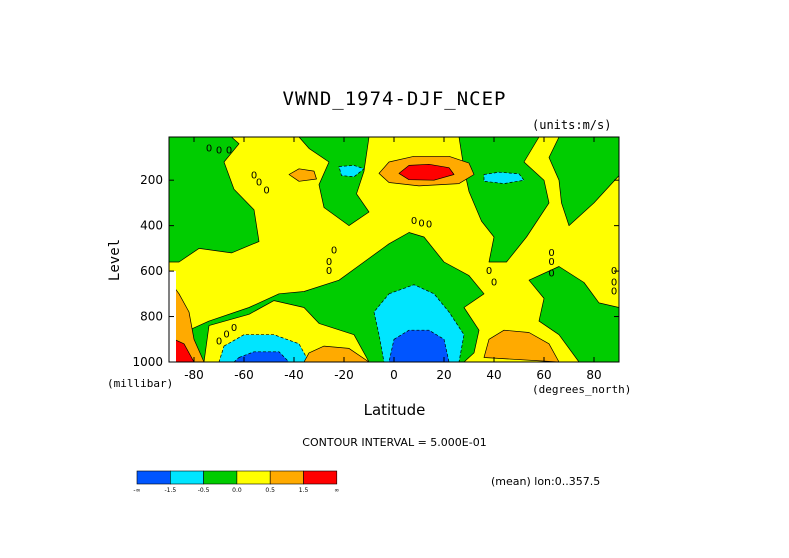 The width and height of the screenshot is (789, 558). I want to click on y-tick-label: 800, so click(151, 317).